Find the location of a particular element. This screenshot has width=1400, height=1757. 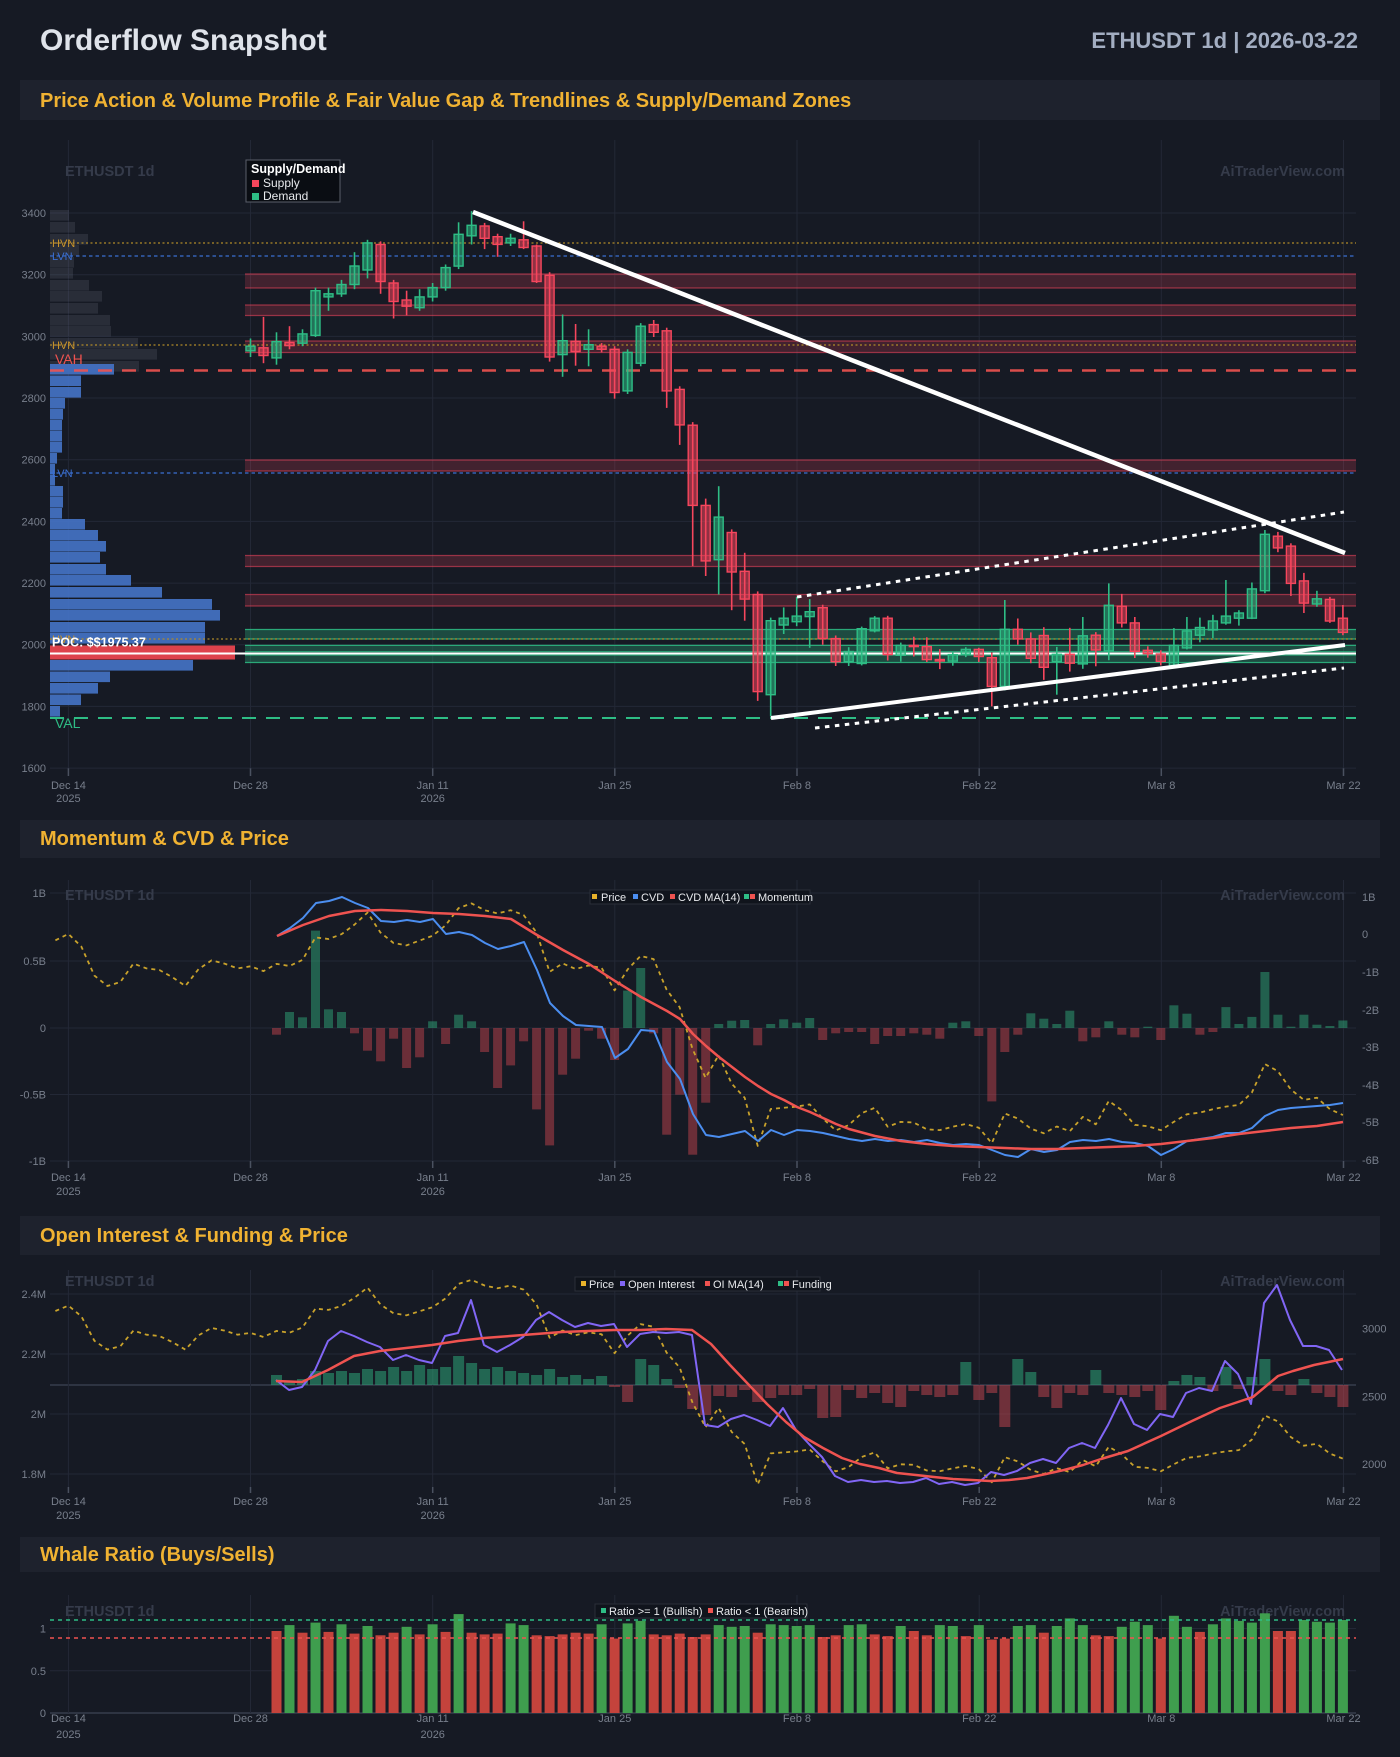

svg-text: Whale Ratio (Buys/Sells) is located at coordinates (157, 1555).